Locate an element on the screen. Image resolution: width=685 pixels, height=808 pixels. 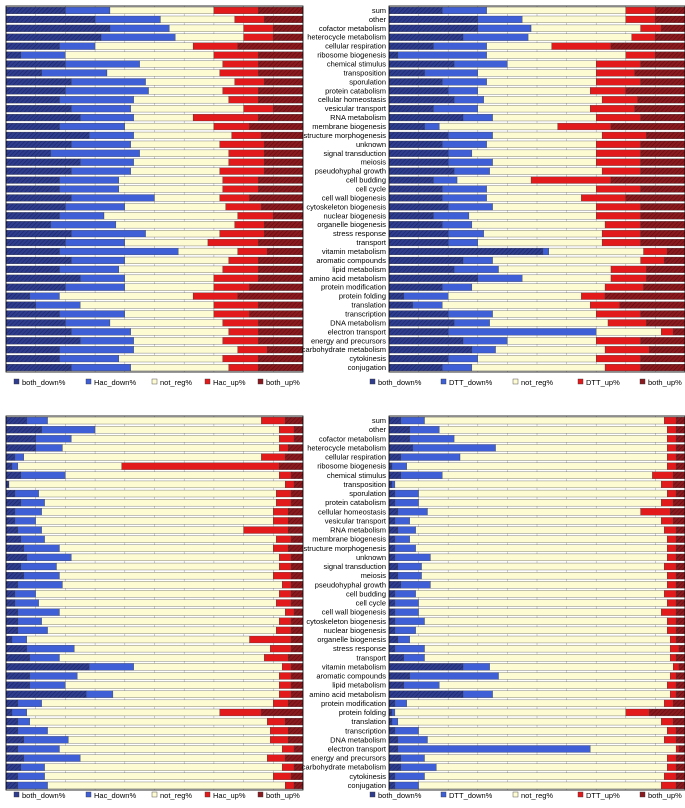
category-label: cell cycle is located at coordinates (371, 188).